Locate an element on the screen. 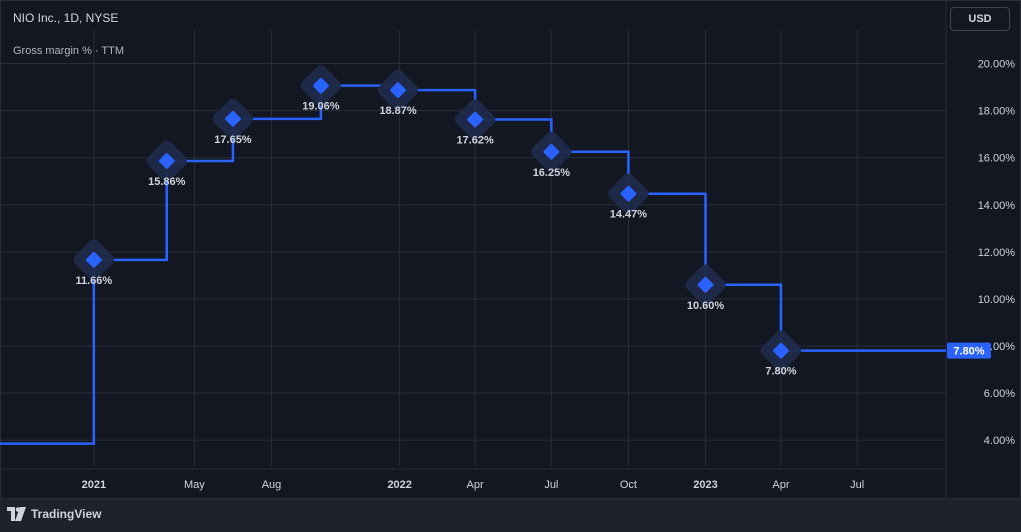  y-tick-label: 10.00% is located at coordinates (997, 300).